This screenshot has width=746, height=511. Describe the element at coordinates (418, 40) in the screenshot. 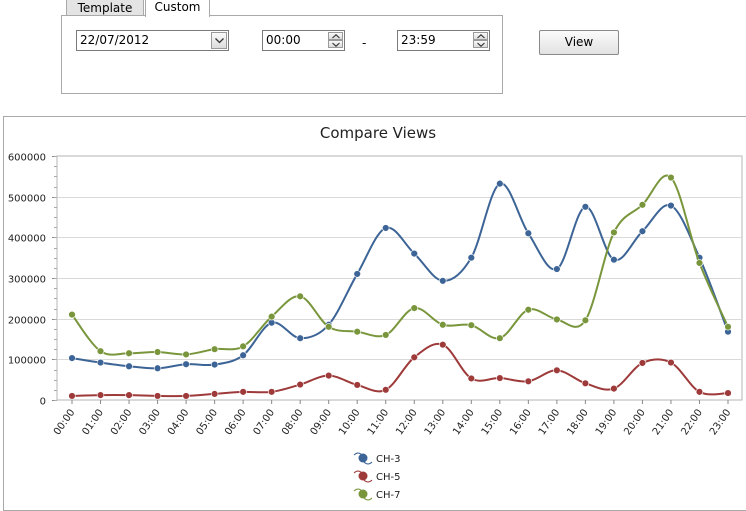

I see `end-time-value: 23:59` at that location.